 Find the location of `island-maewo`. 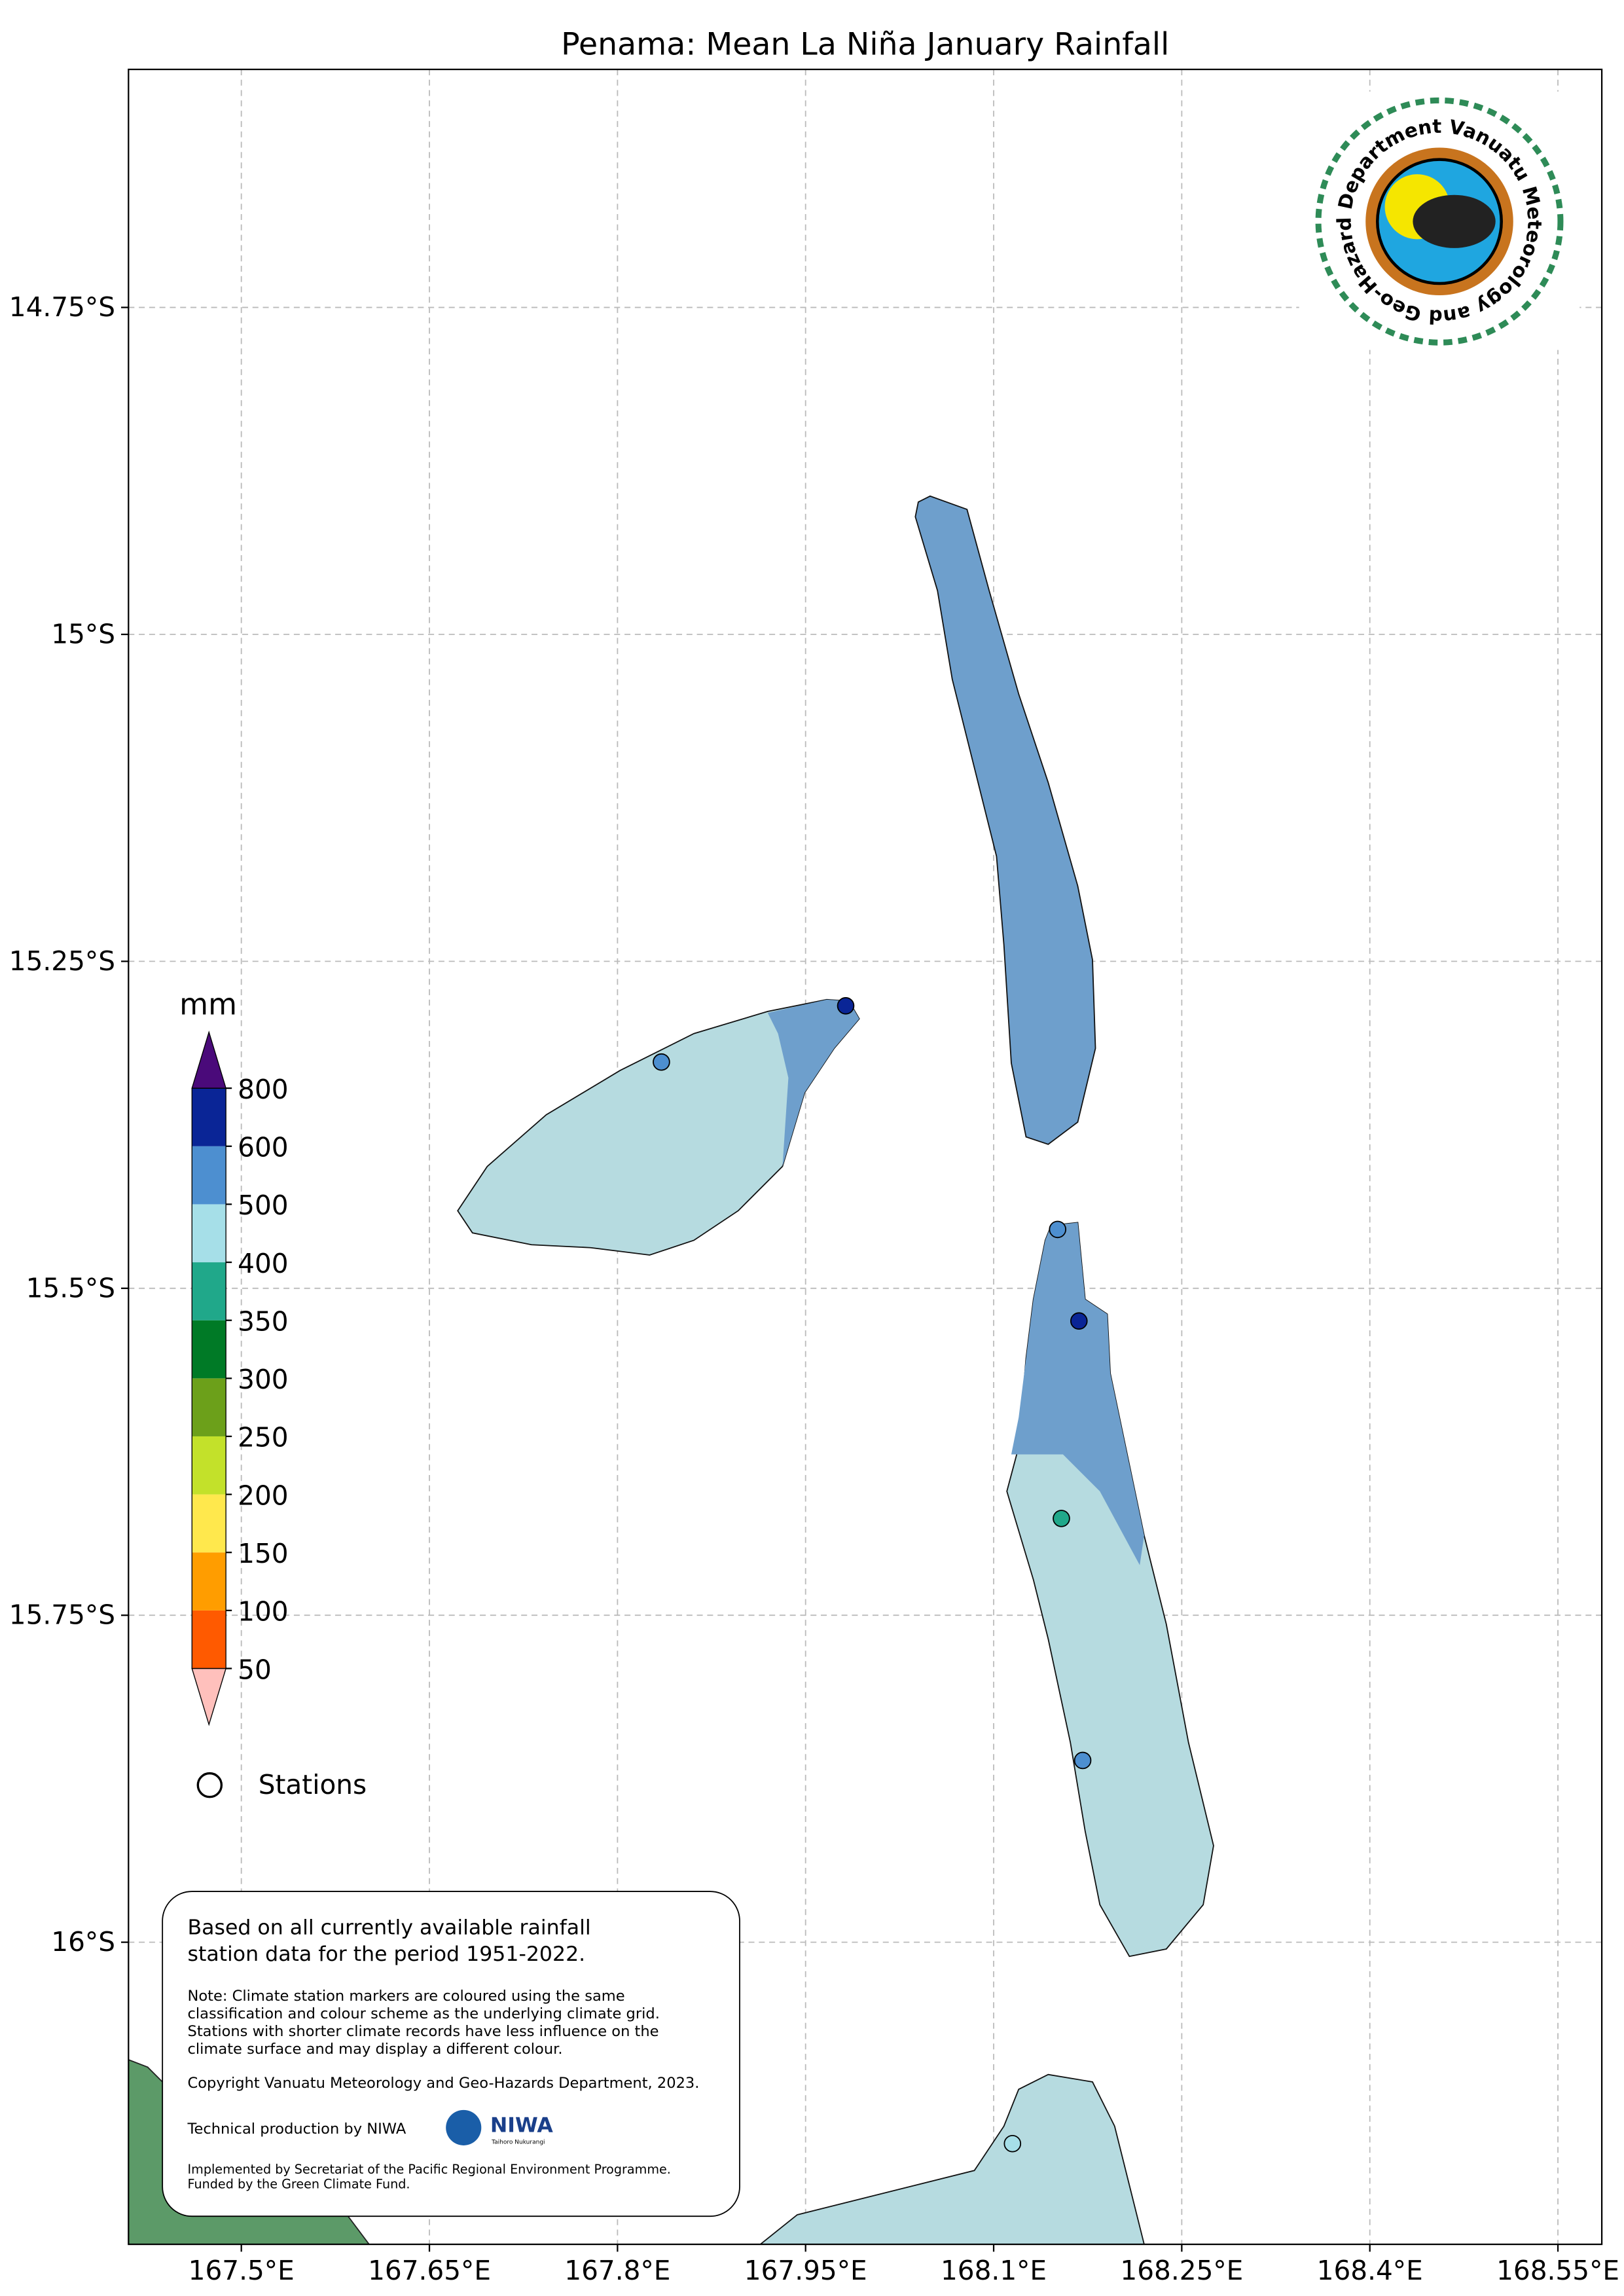

island-maewo is located at coordinates (1005, 820).